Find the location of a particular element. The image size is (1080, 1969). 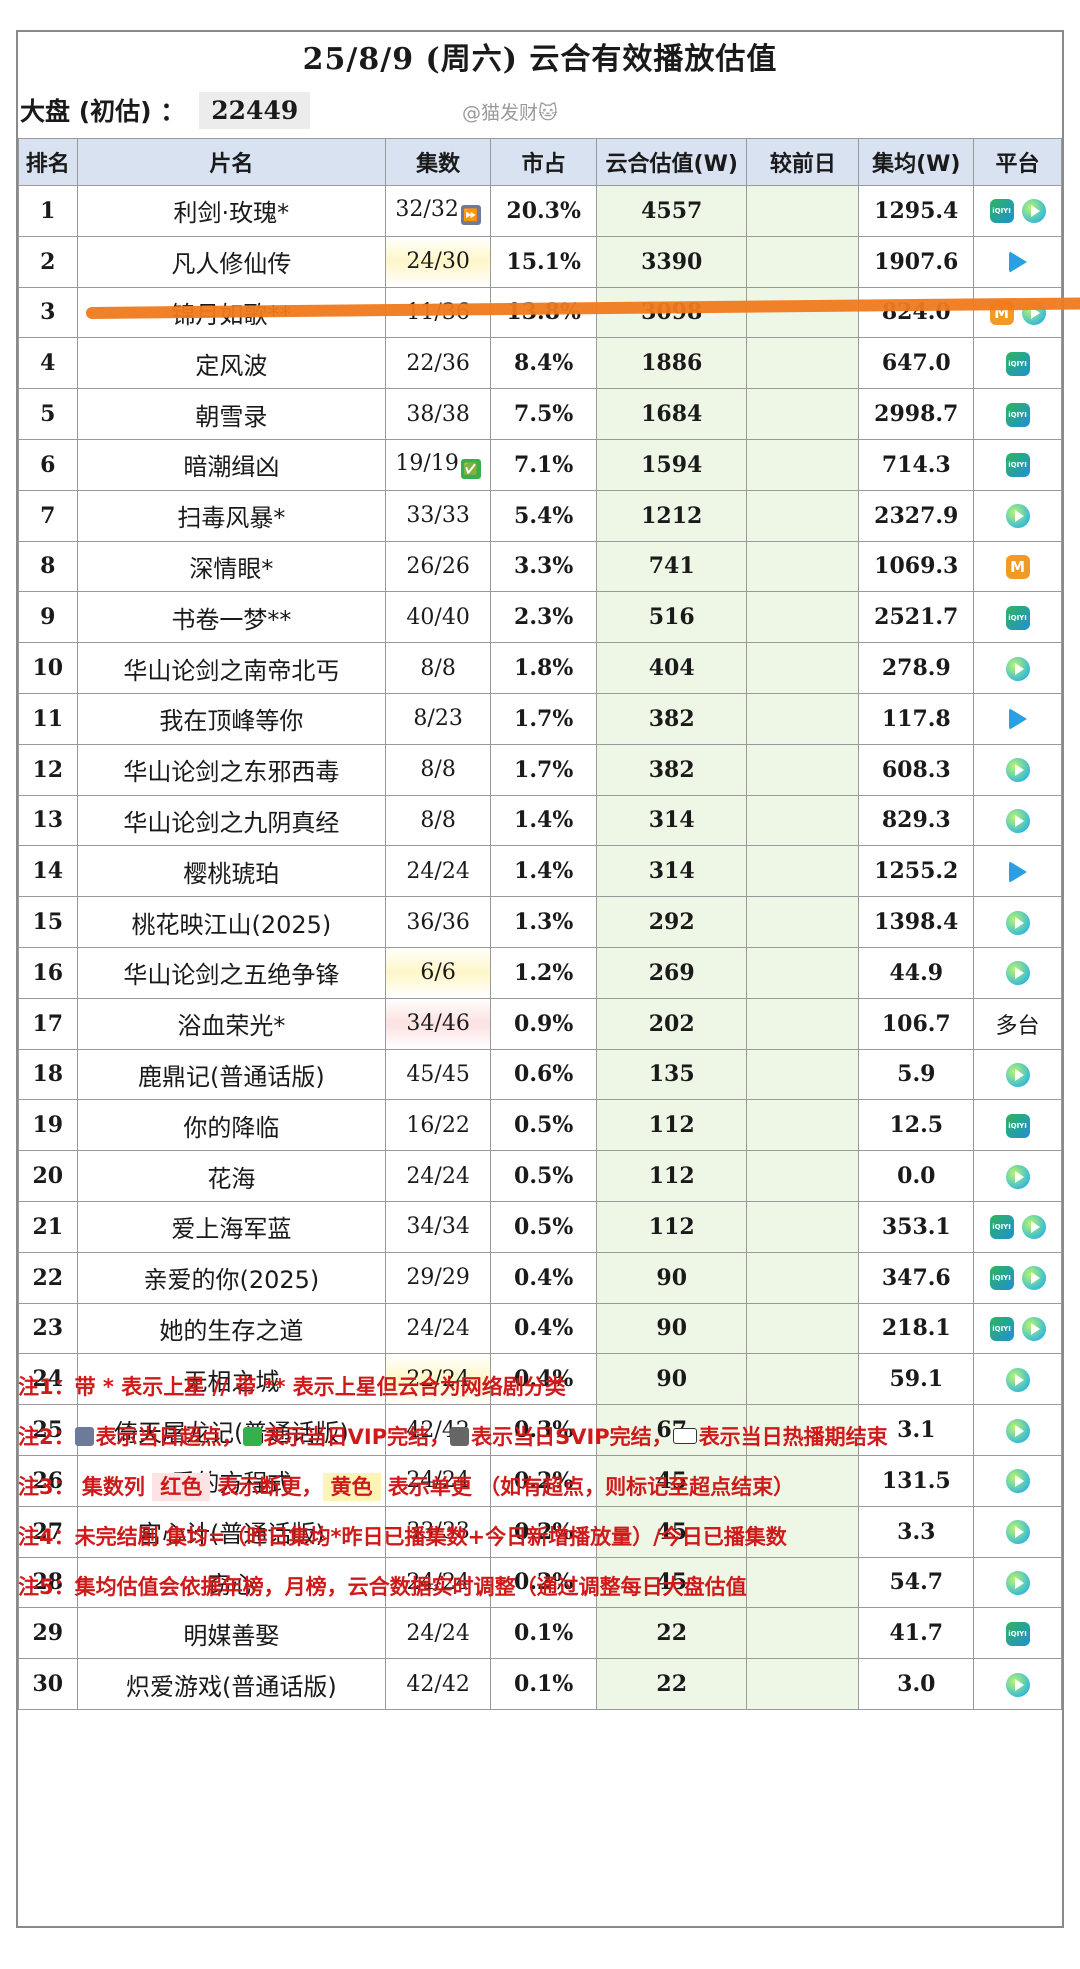

title-cell: 明媒善娶 is located at coordinates (231, 1633).